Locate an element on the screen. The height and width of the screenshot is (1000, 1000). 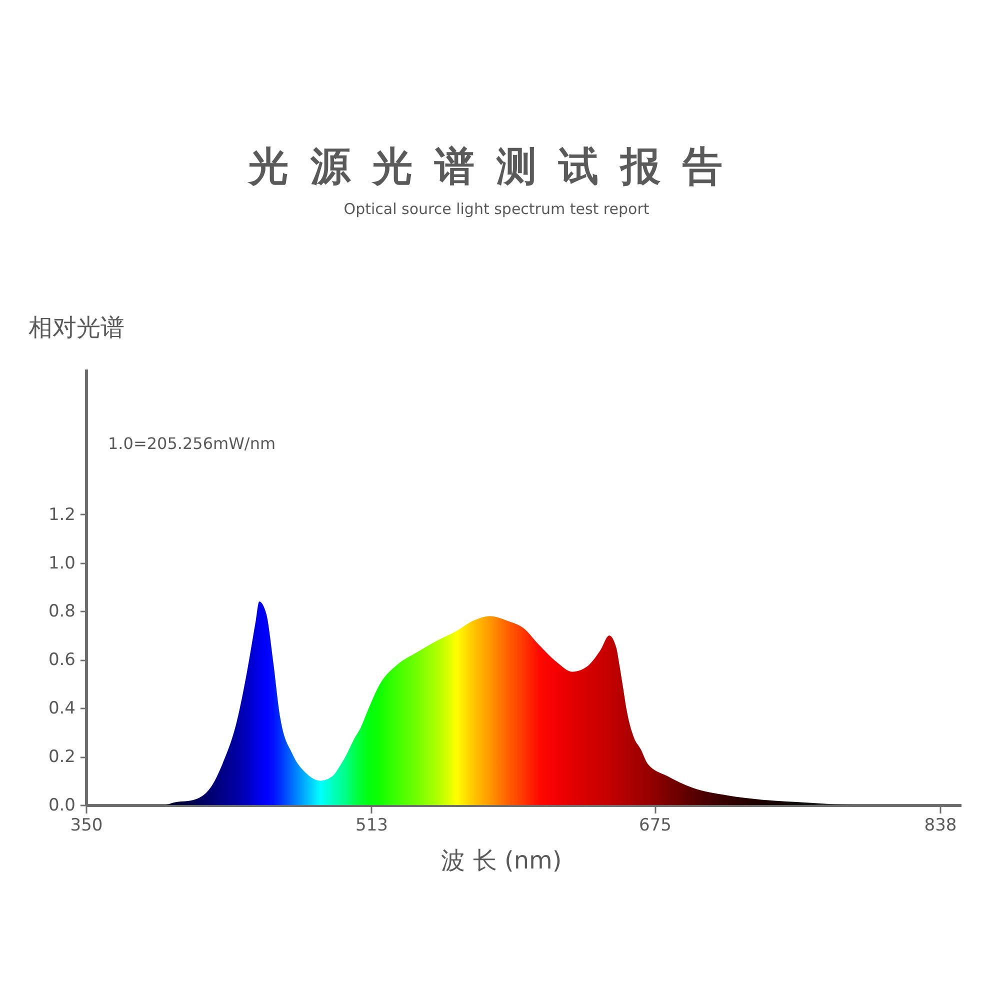
x-axis-title: 波 长 (nm) is located at coordinates (501, 860).